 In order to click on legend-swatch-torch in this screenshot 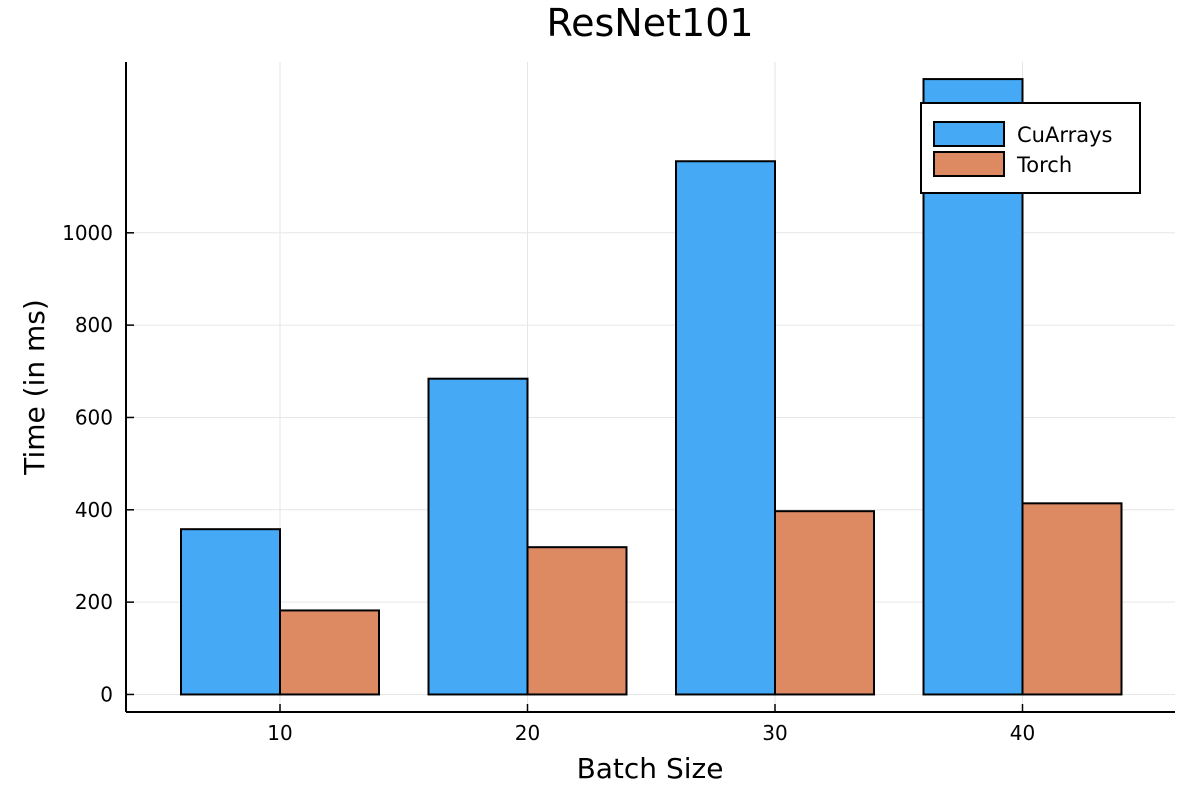, I will do `click(969, 164)`.